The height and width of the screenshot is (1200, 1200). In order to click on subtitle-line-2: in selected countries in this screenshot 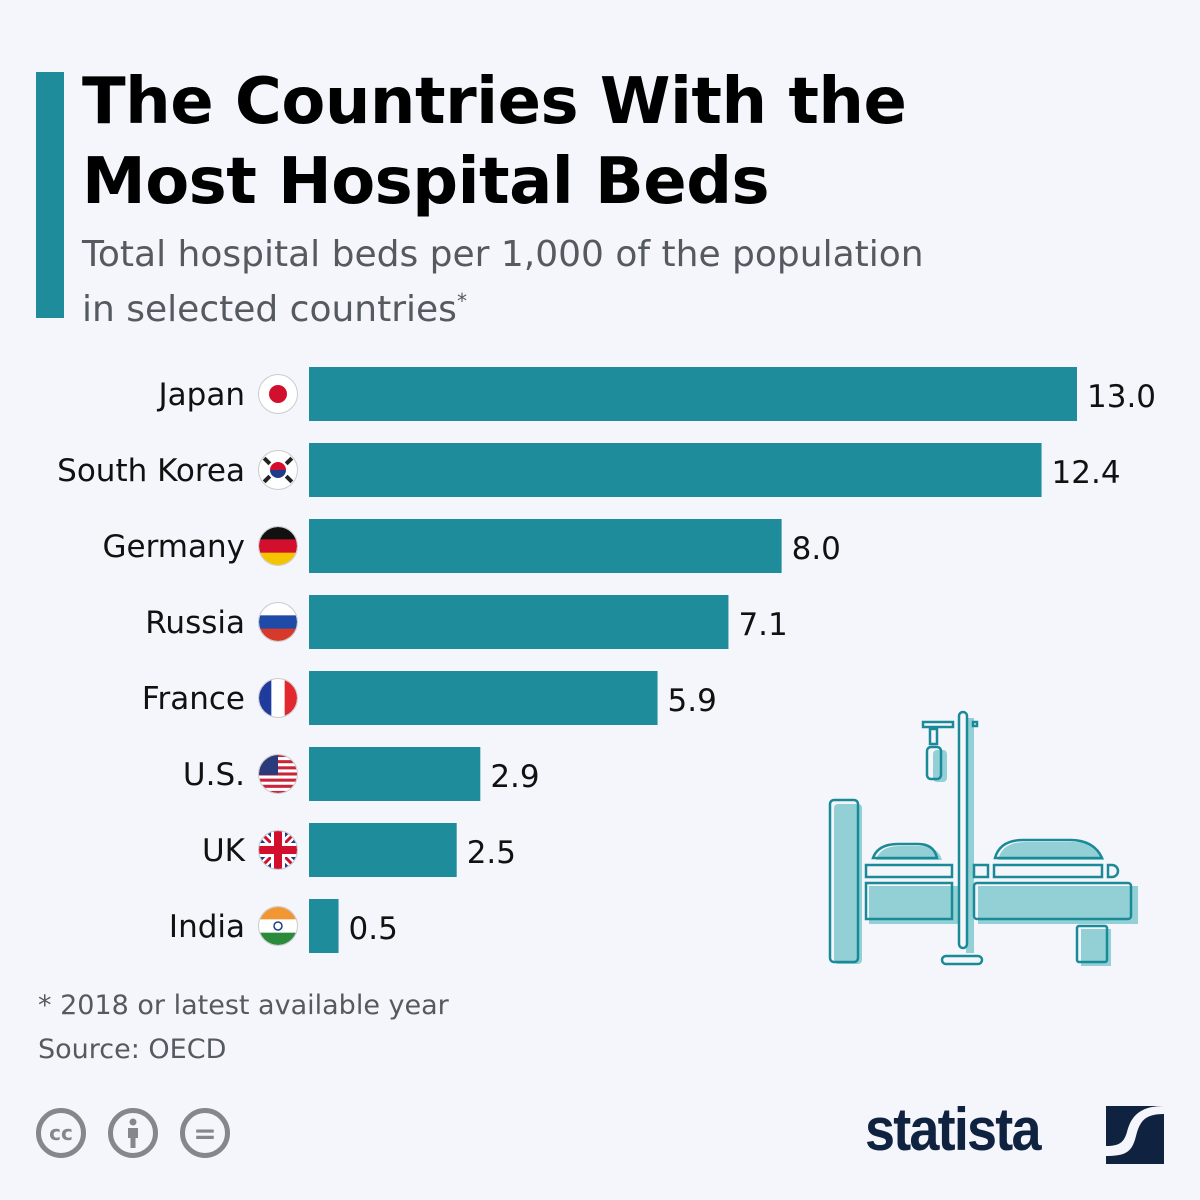, I will do `click(269, 309)`.